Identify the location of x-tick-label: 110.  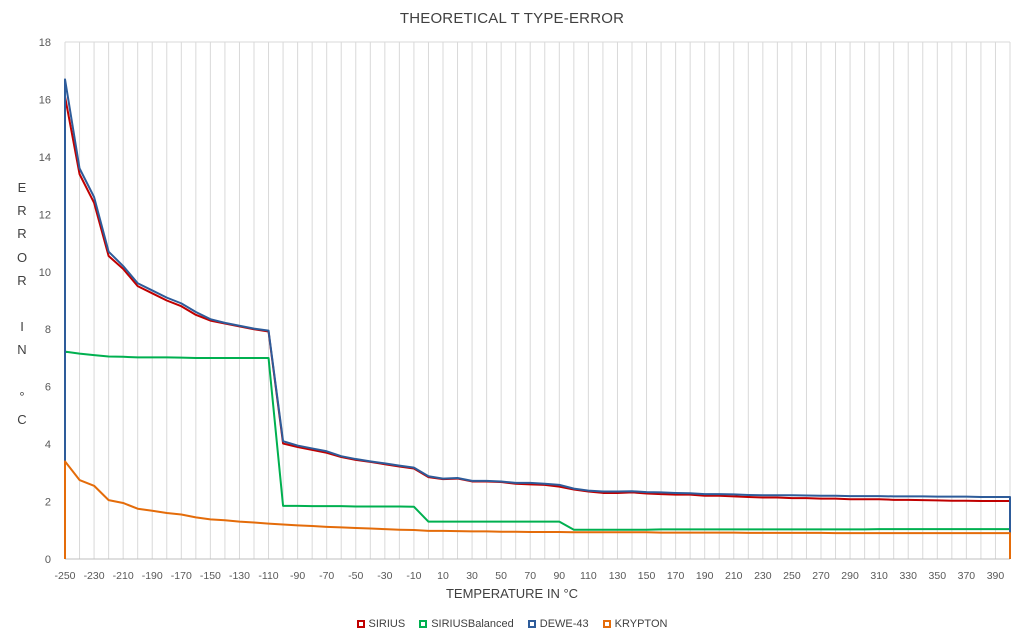
(588, 576).